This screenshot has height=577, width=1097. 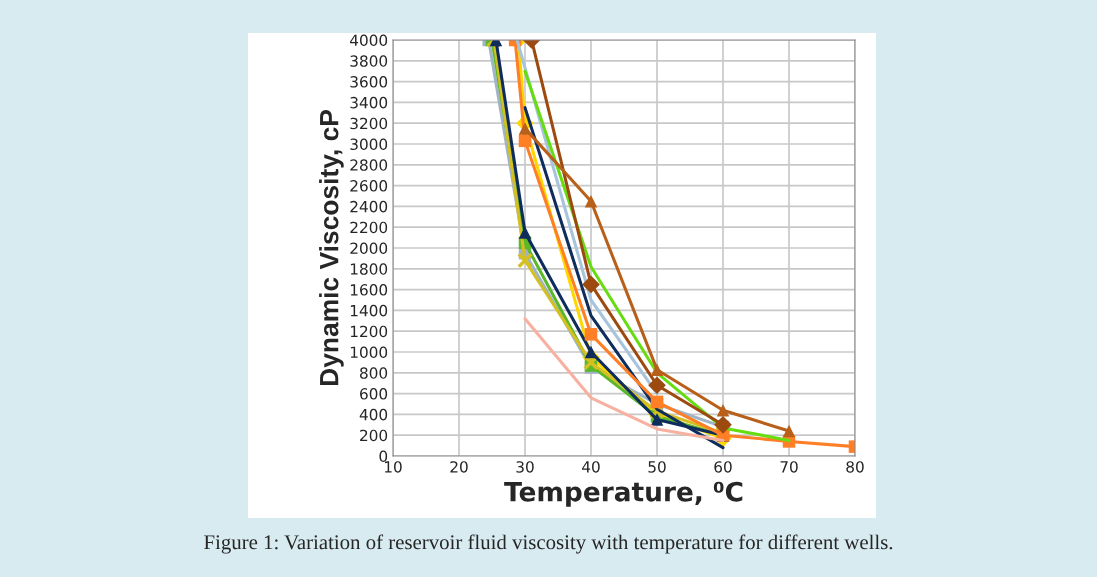 I want to click on y-tick-label: 2400, so click(x=369, y=206).